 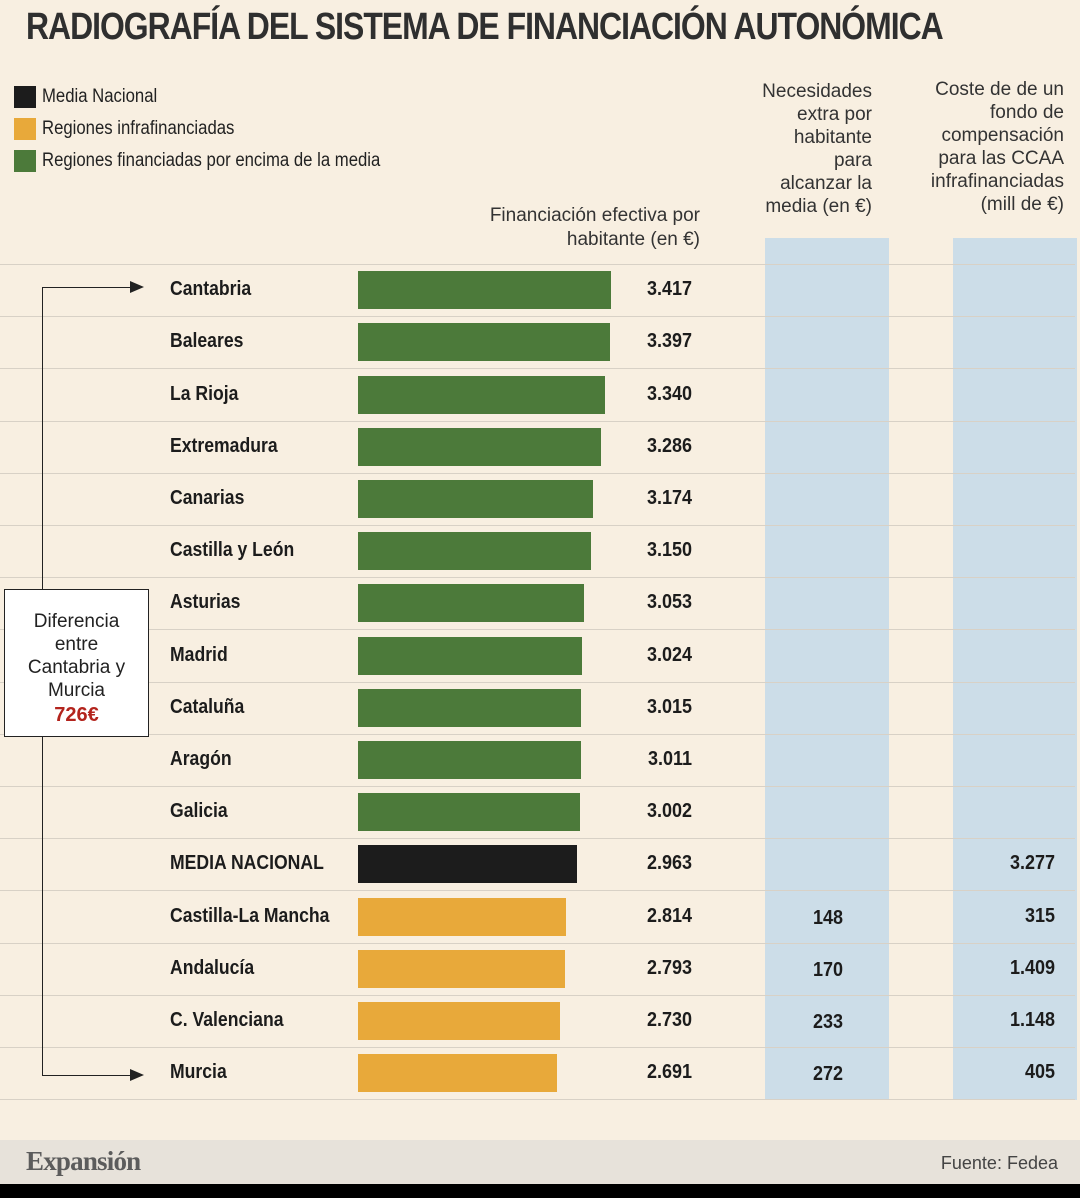 What do you see at coordinates (87, 287) in the screenshot?
I see `bracket-top` at bounding box center [87, 287].